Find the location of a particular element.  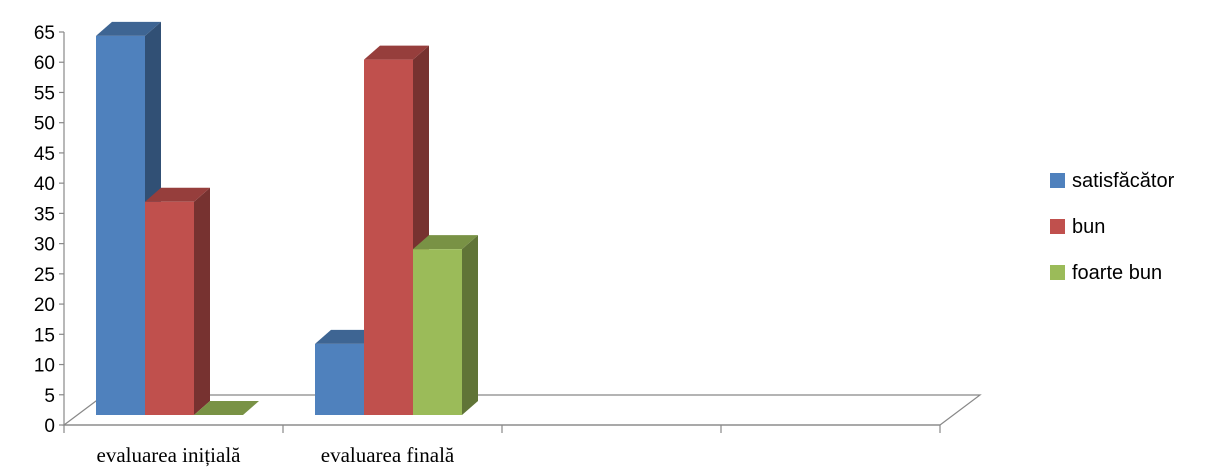

legend-item-2: bun is located at coordinates (1077, 227).